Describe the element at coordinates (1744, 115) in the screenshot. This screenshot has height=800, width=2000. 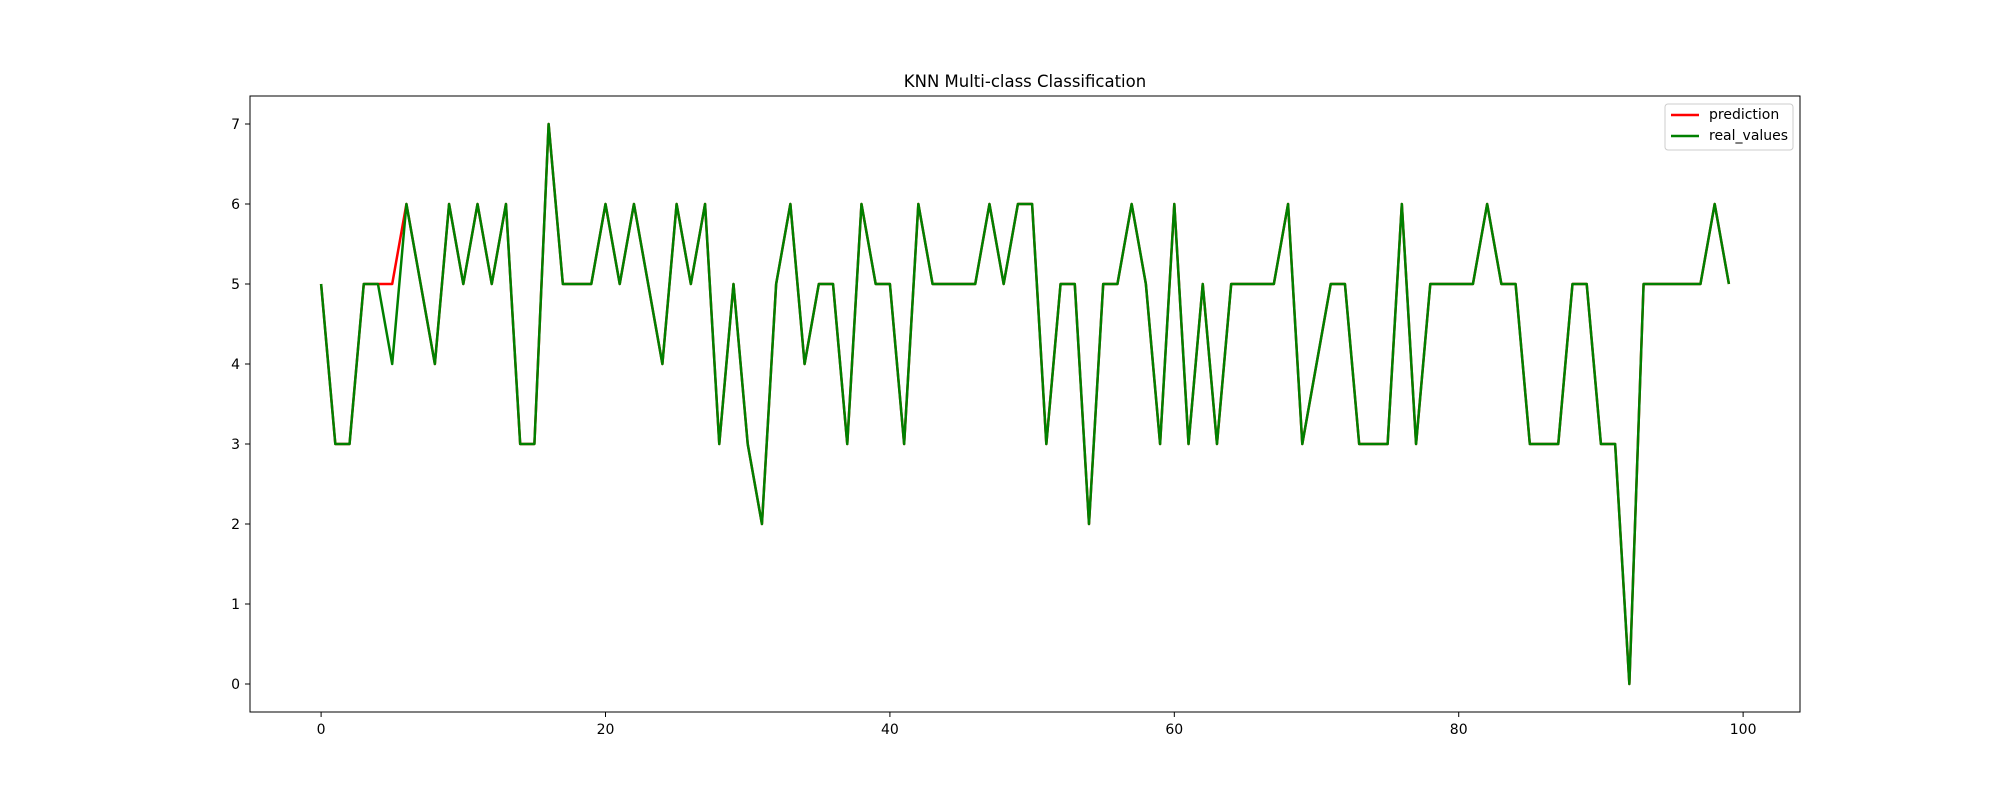
I see `legend-label-prediction: prediction` at that location.